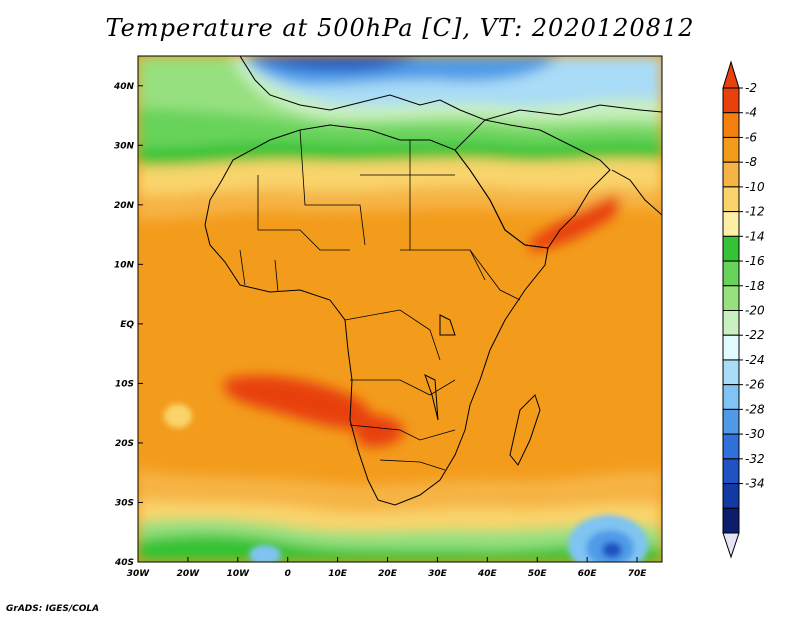 The image size is (800, 618). What do you see at coordinates (755, 484) in the screenshot?
I see `colorbar-label-16: -34` at bounding box center [755, 484].